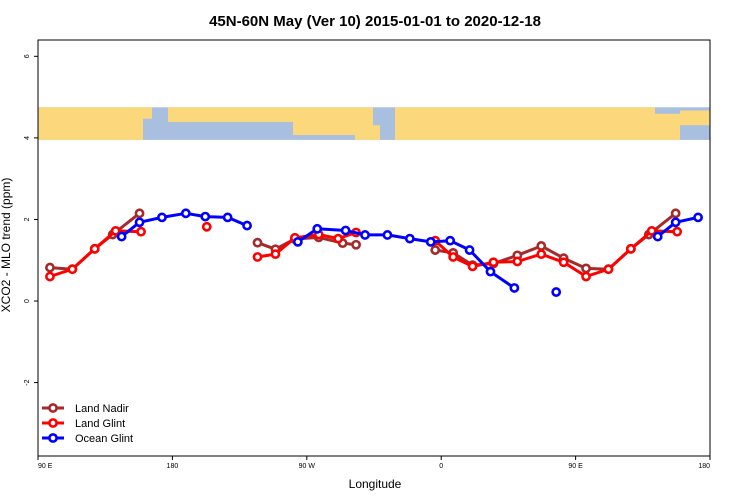  I want to click on legend-label: Ocean Glint, so click(104, 439).